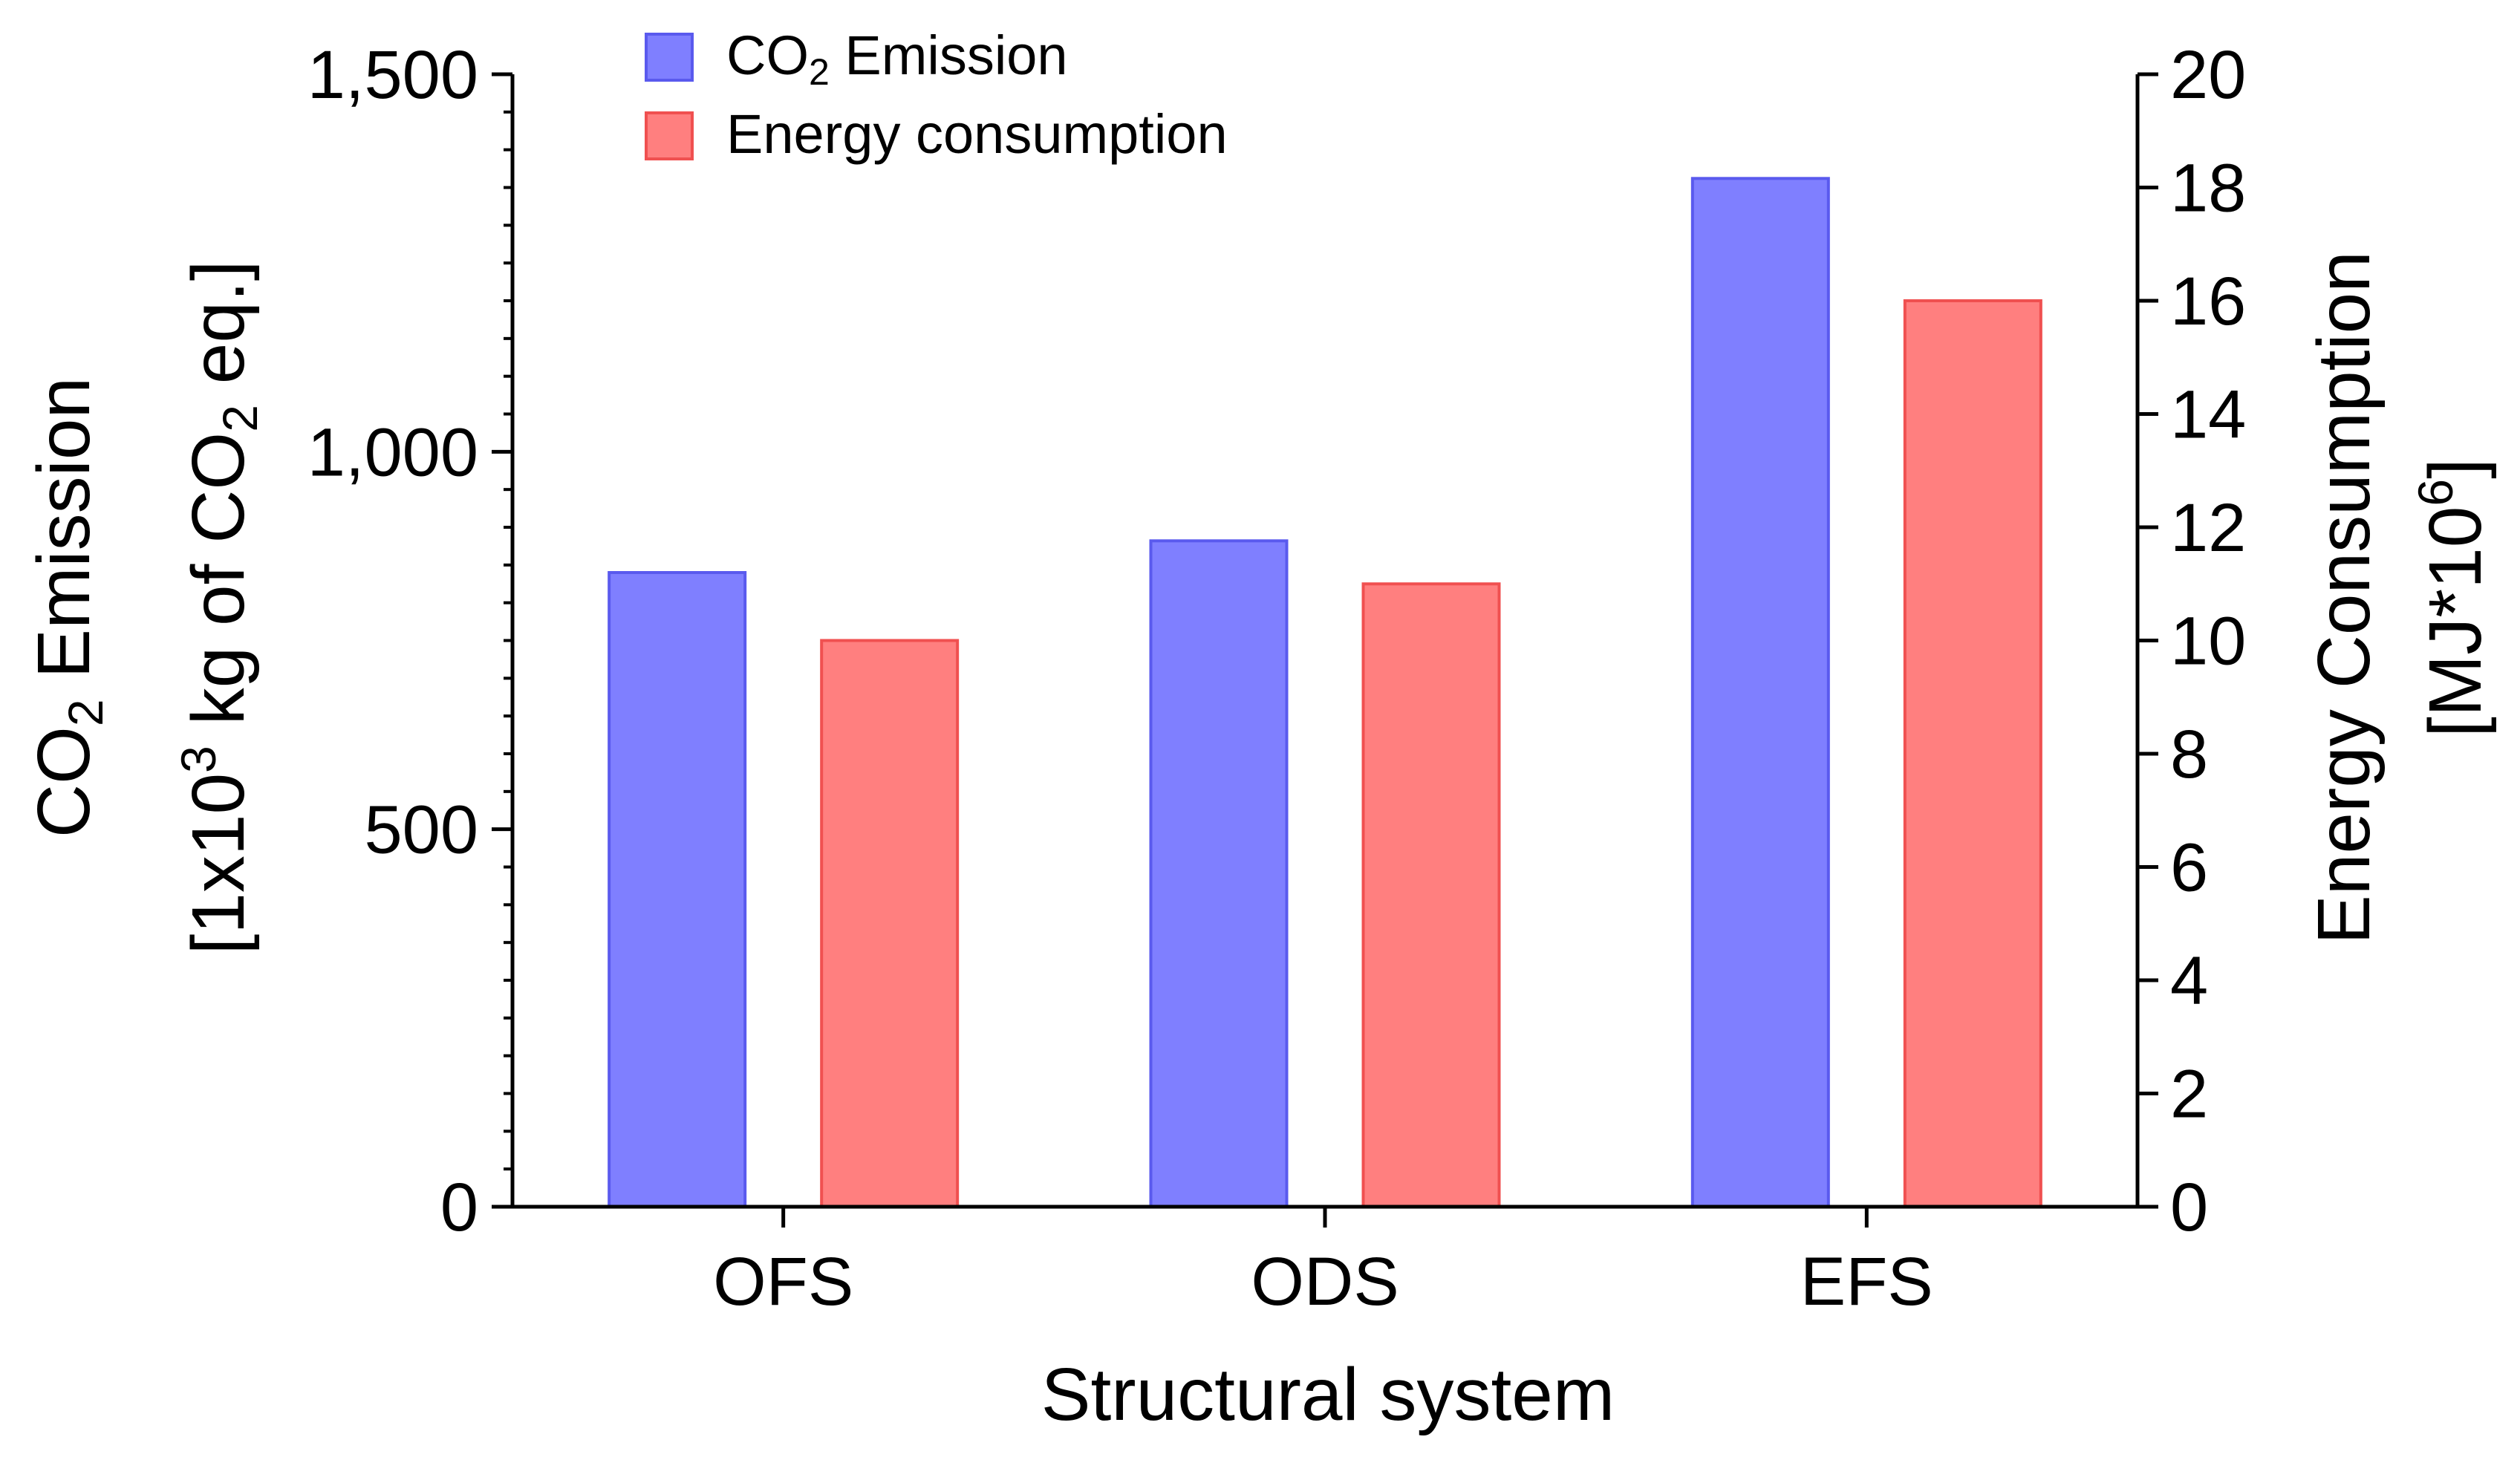 This screenshot has height=1457, width=2520. I want to click on right-axis-ticks: 0 2 4 6 8 10 12 14 16 18 20, so click(2192, 641).